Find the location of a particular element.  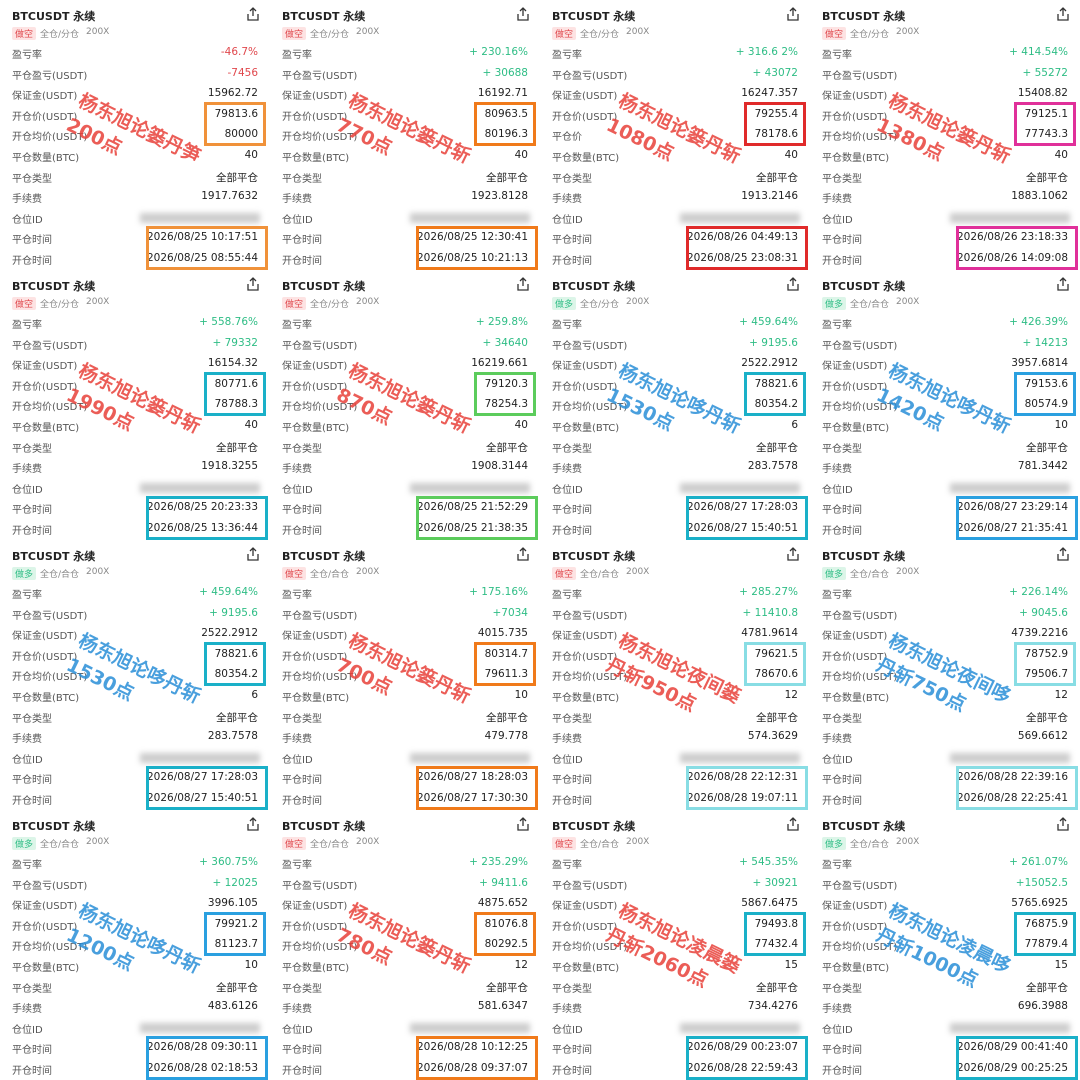

field-value: 2026/08/25 12:30:41 is located at coordinates (472, 237).